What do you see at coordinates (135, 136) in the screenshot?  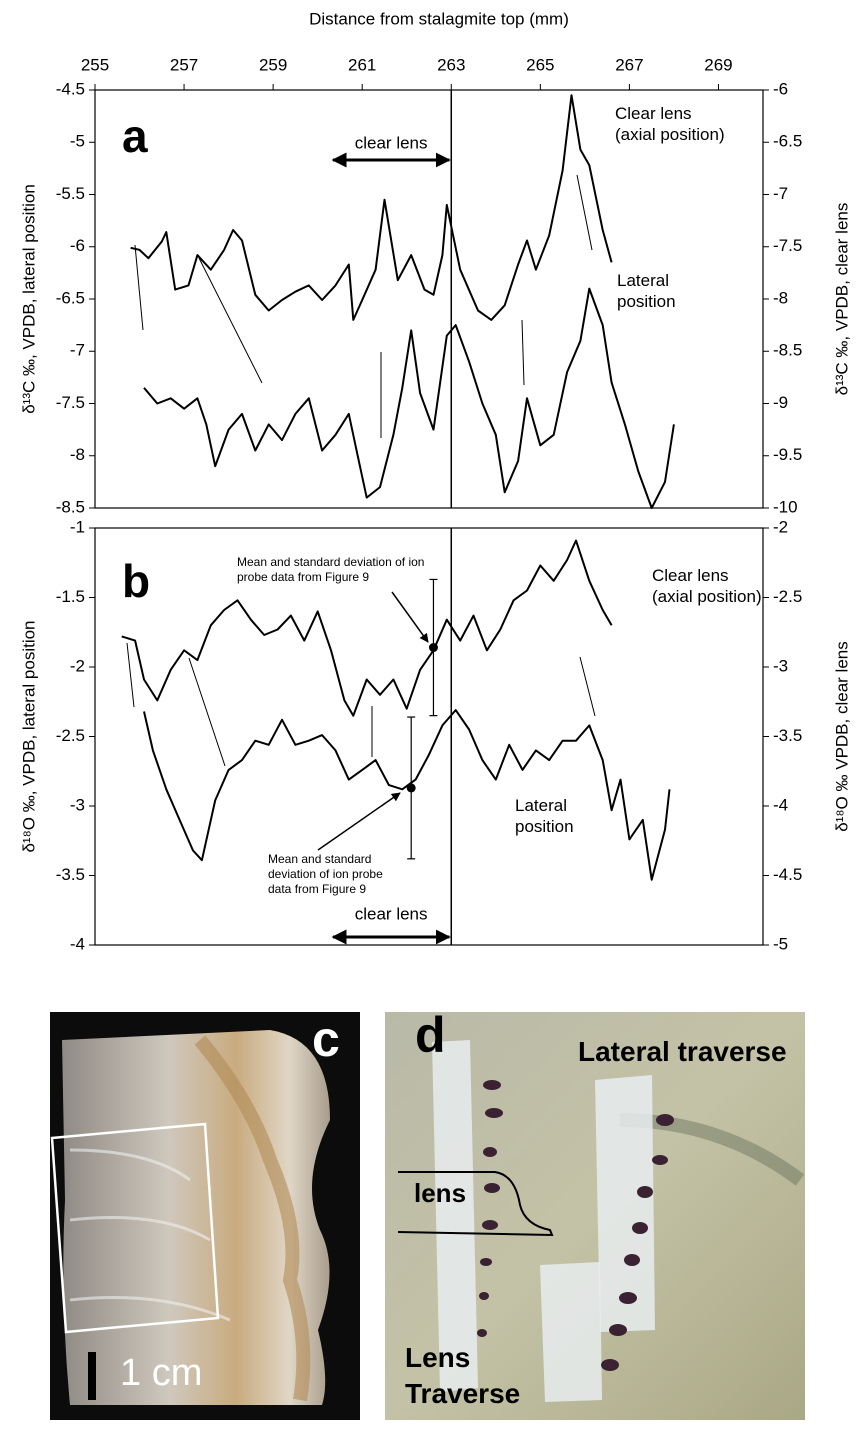 I see `panel-label: a` at bounding box center [135, 136].